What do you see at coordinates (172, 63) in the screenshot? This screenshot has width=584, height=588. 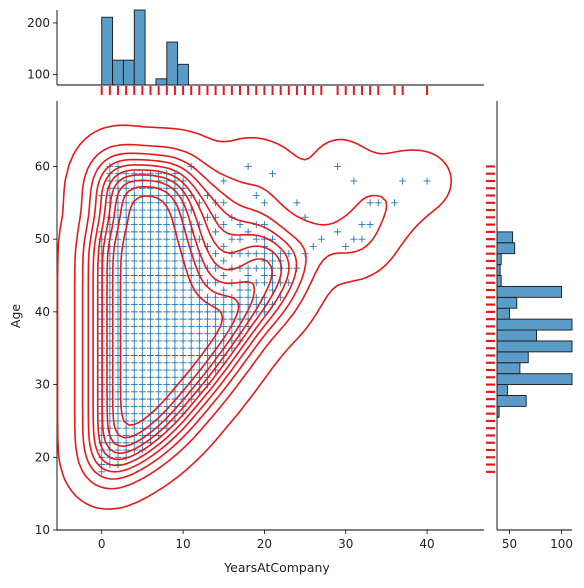 I see `top-hist-bar` at bounding box center [172, 63].